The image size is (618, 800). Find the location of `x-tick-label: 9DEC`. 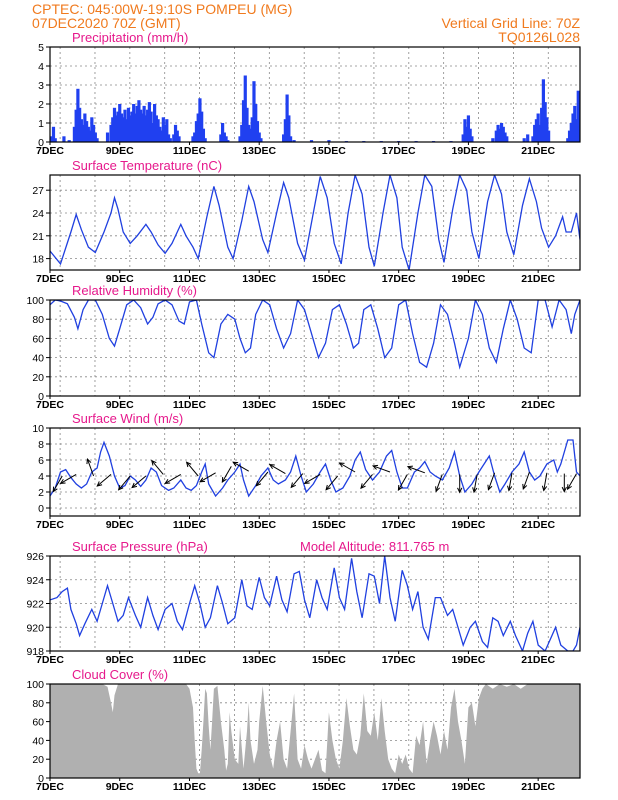

x-tick-label: 9DEC is located at coordinates (120, 279).